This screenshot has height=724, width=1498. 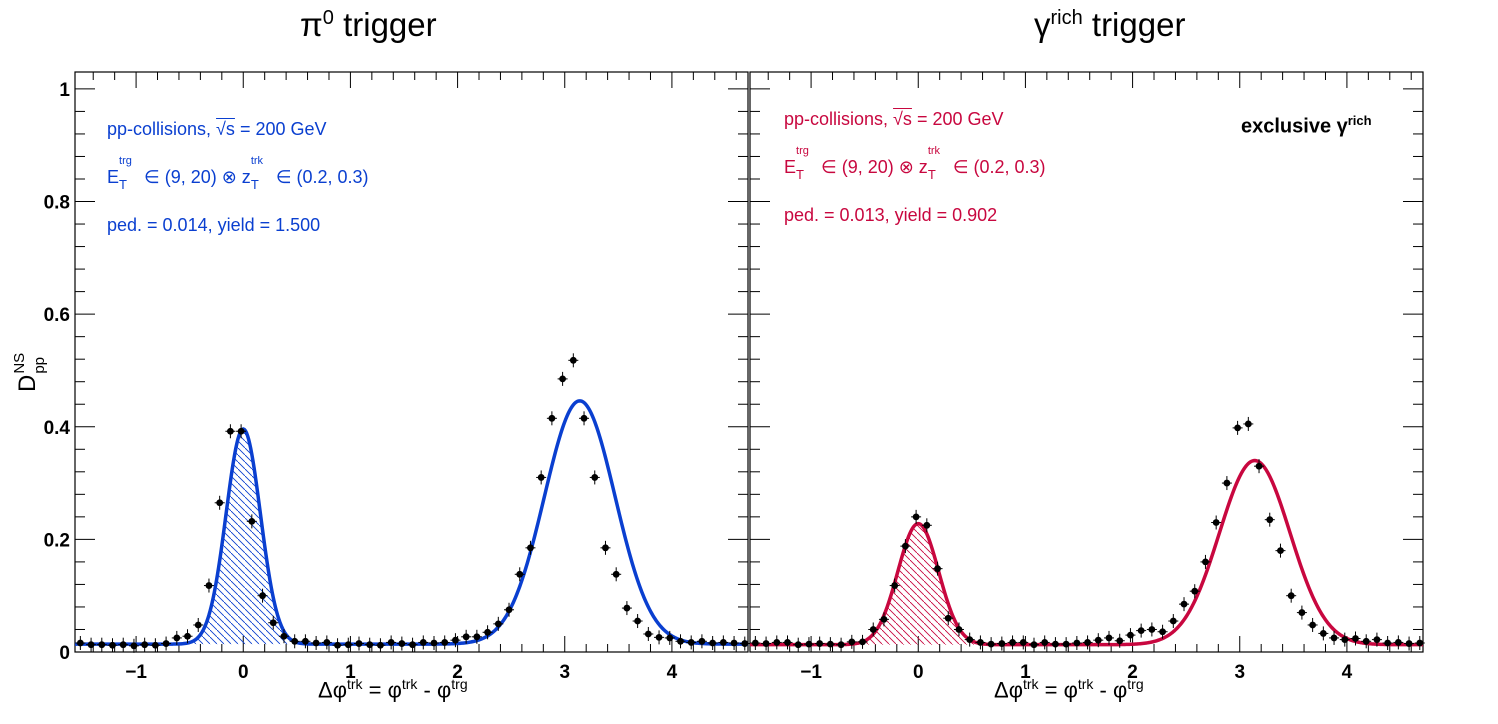 What do you see at coordinates (57, 315) in the screenshot?
I see `y-tick-label: 0.6` at bounding box center [57, 315].